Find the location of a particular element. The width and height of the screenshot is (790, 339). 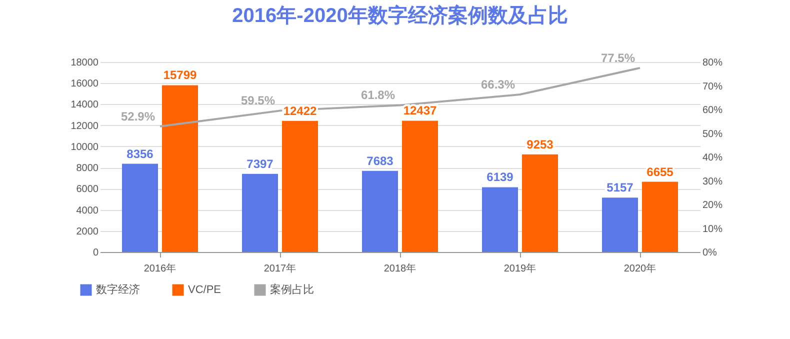

x-tick-label: 2019年 is located at coordinates (520, 268).